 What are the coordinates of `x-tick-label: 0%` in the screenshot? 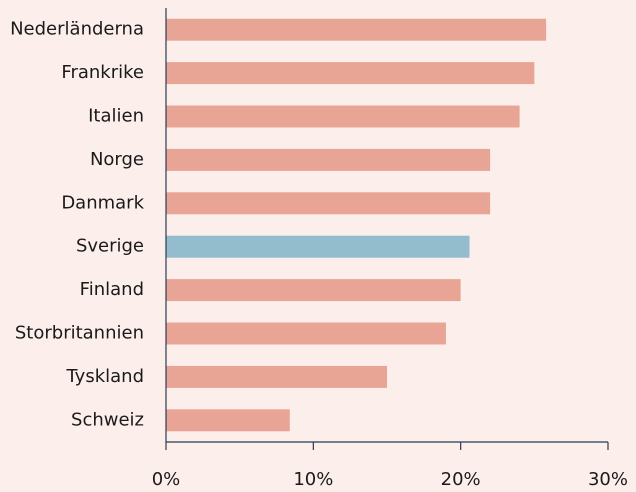 It's located at (166, 479).